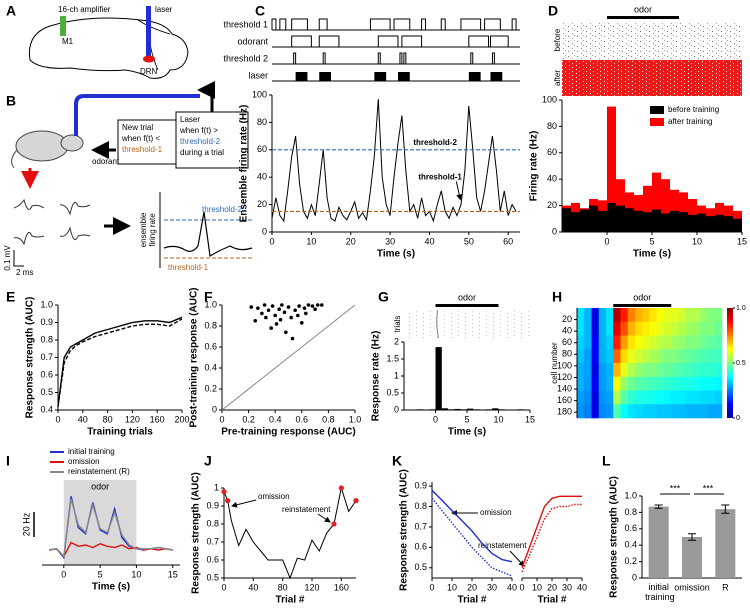 This screenshot has height=614, width=750. I want to click on threshold-label: threshold-2, so click(435, 142).